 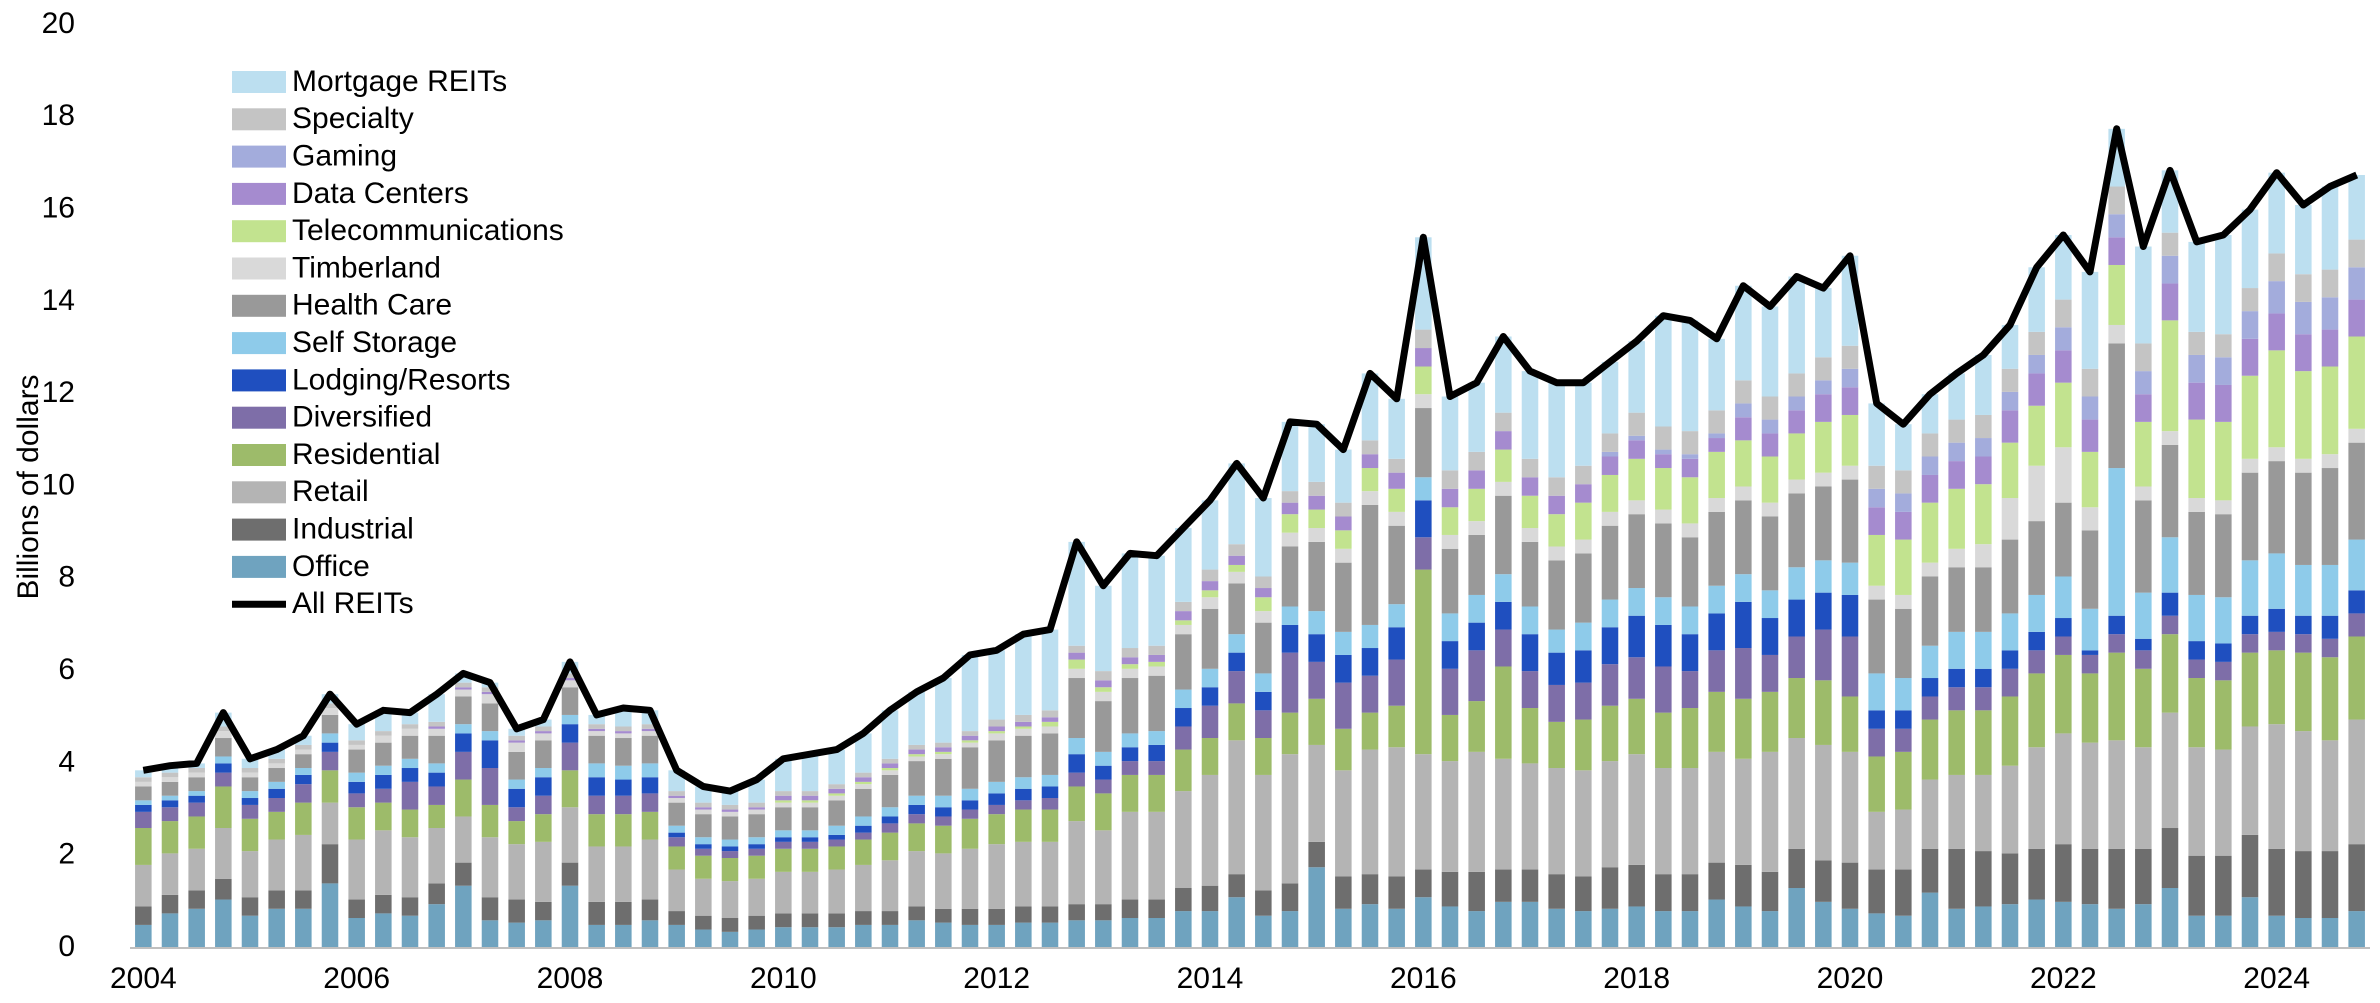 I want to click on x-tick-label: 2010, so click(x=783, y=978).